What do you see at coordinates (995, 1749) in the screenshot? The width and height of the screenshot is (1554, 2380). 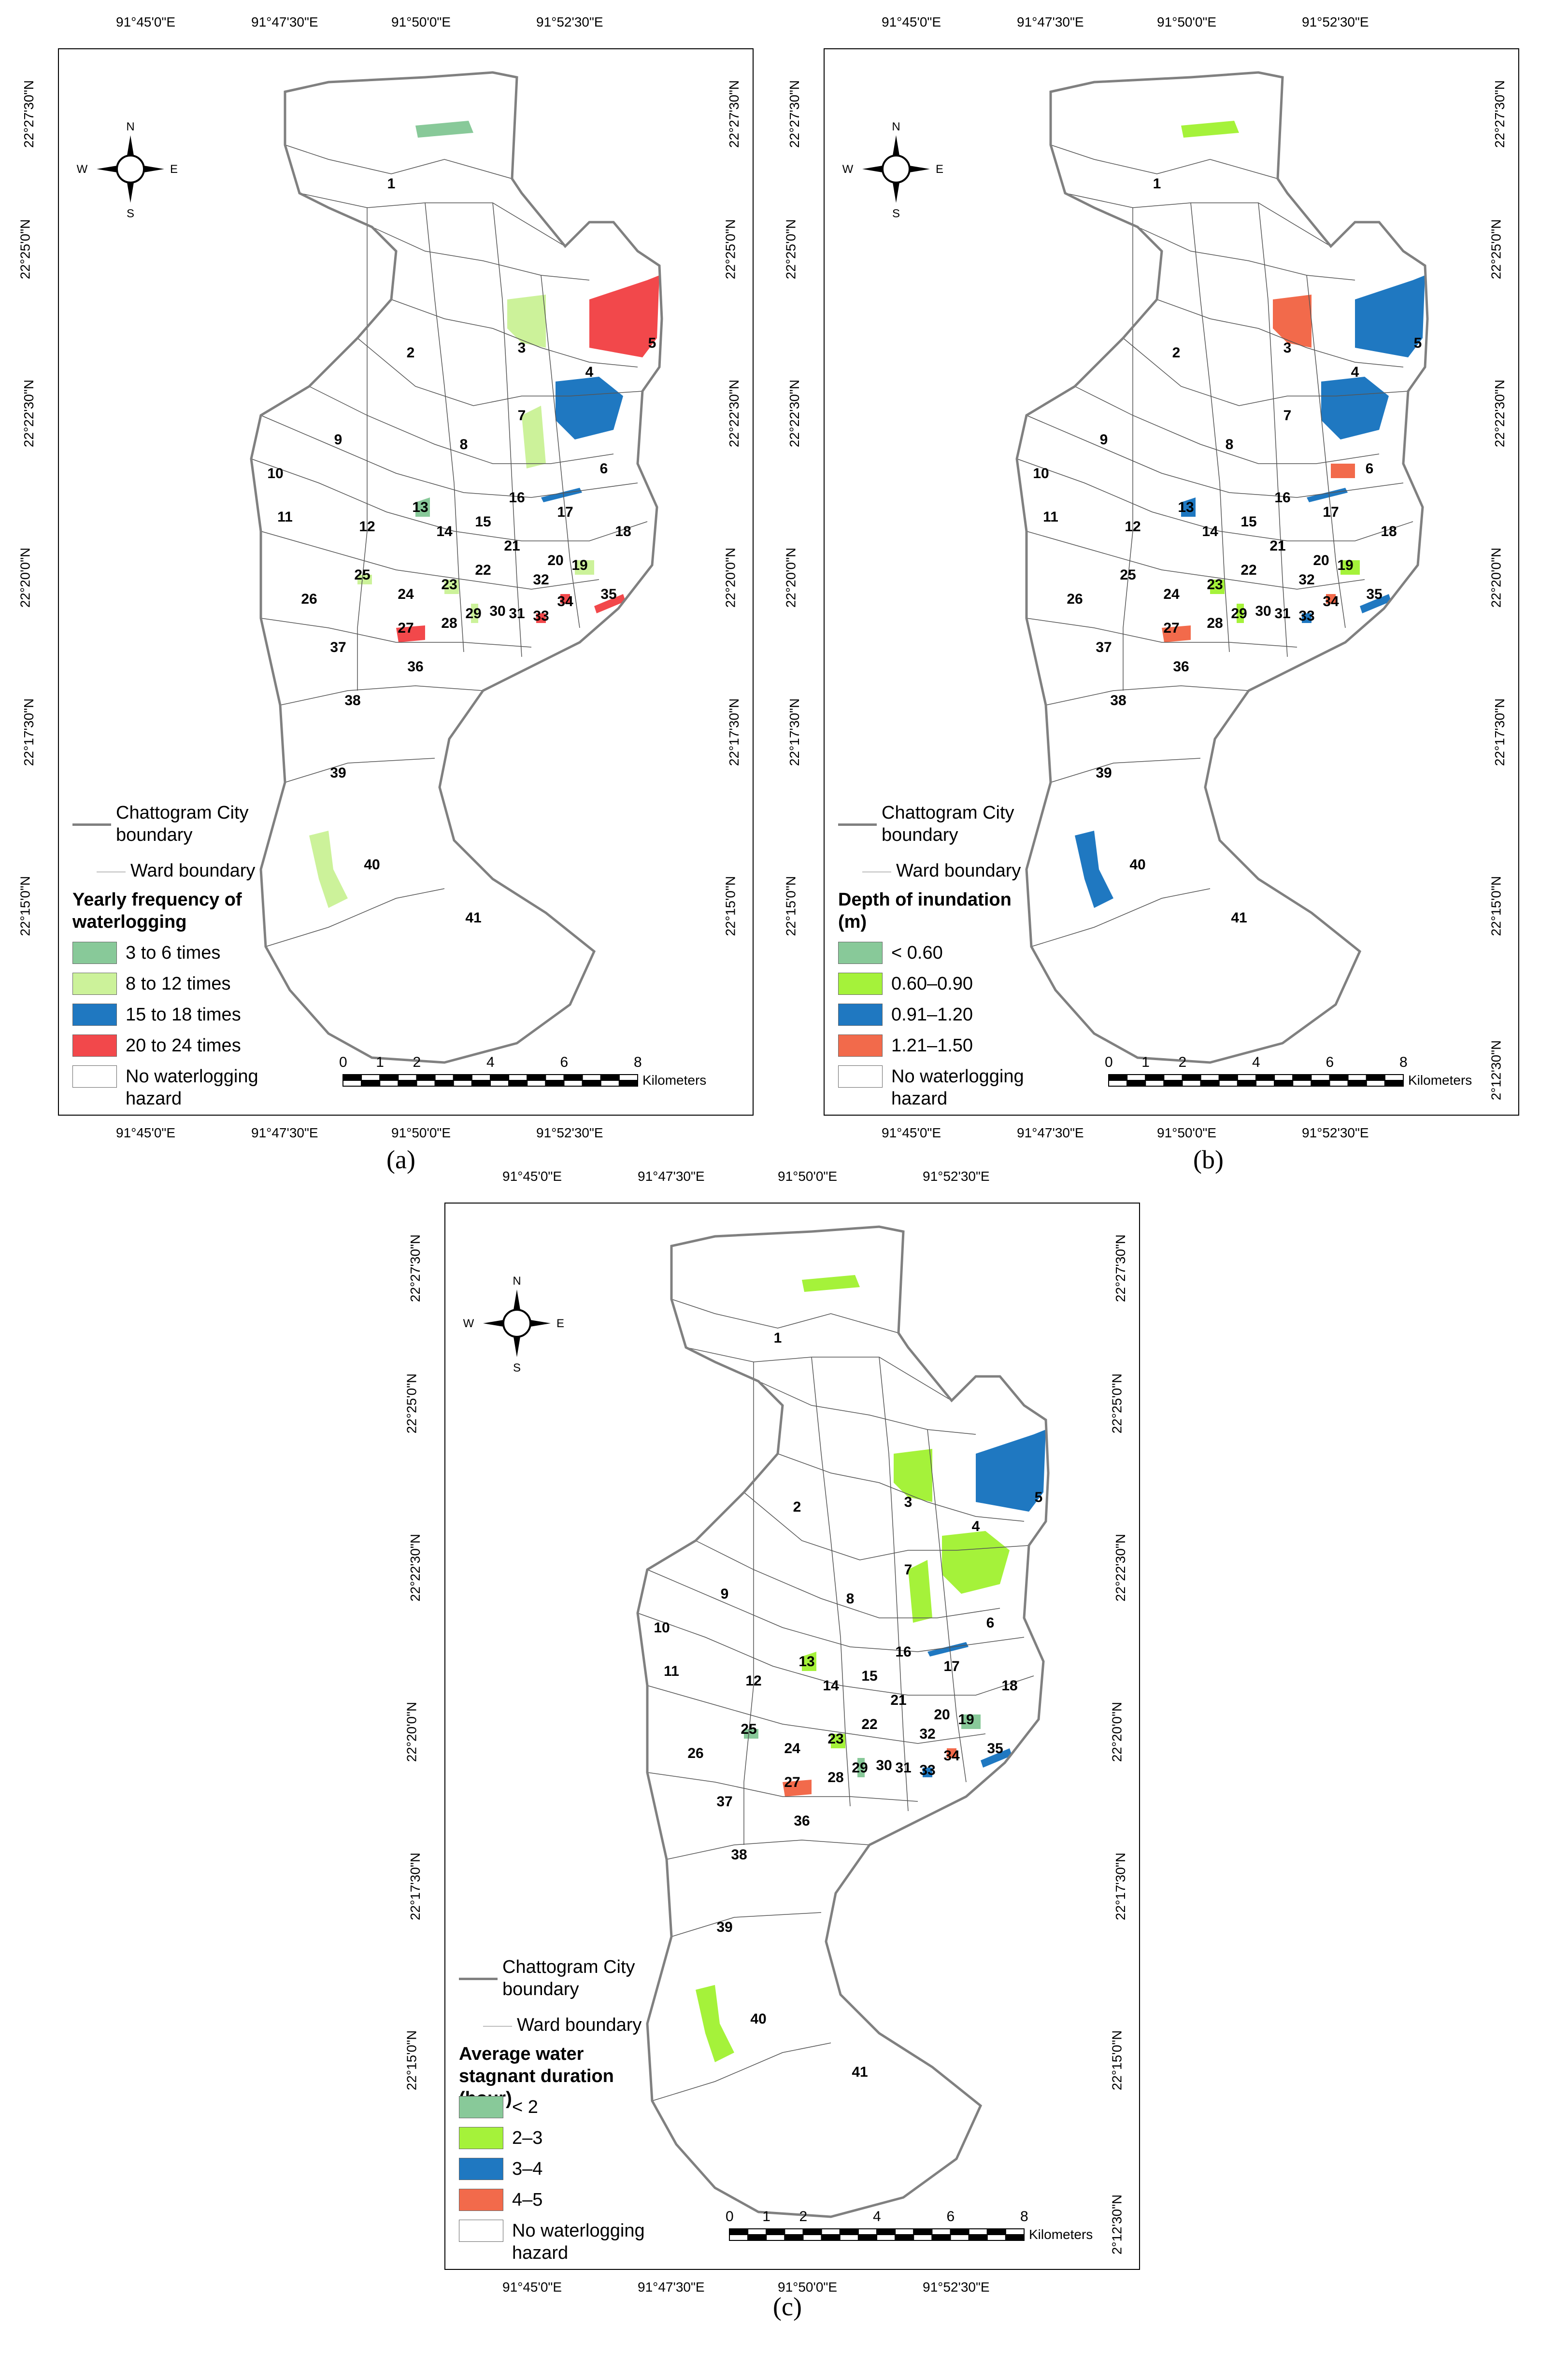 I see `ward-label-35: 35` at bounding box center [995, 1749].